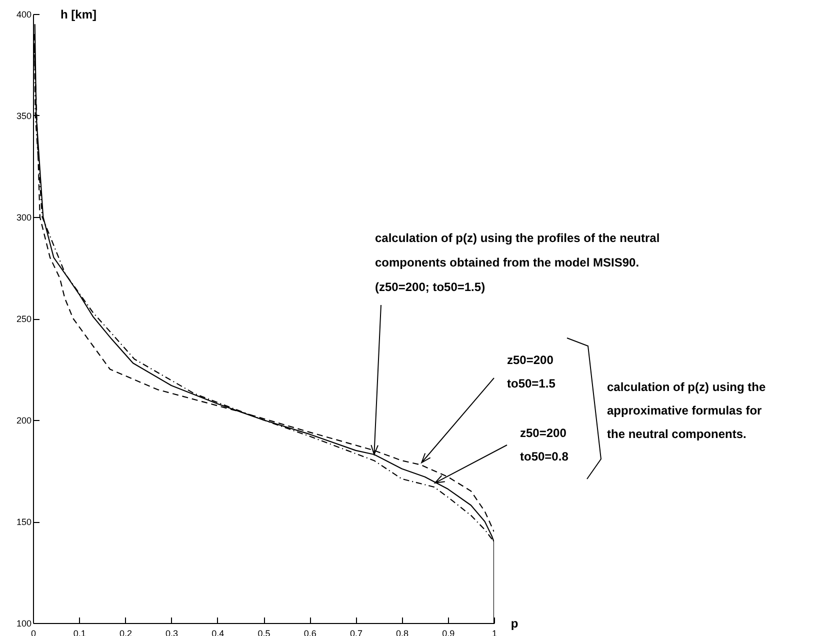 The width and height of the screenshot is (821, 636). I want to click on y-tick-label: 300, so click(24, 217).